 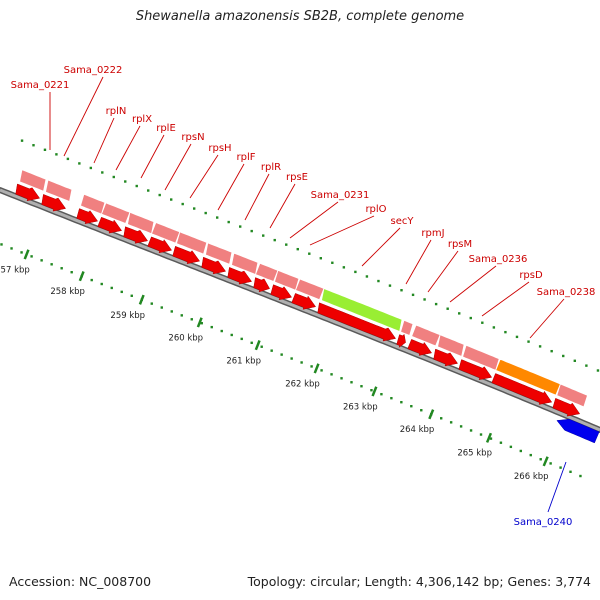 I want to click on scale-tick-label: 257 kbp, so click(x=15, y=270).